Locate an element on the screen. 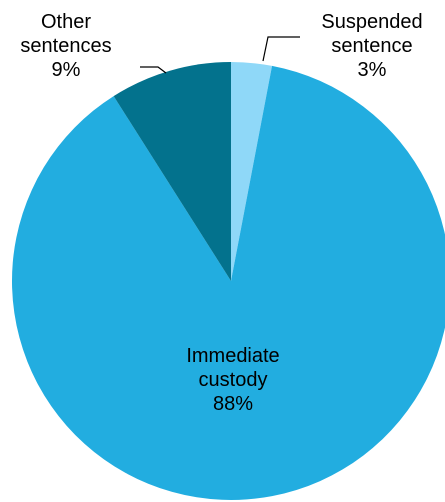  pie-slice-other-sentences is located at coordinates (172, 171).